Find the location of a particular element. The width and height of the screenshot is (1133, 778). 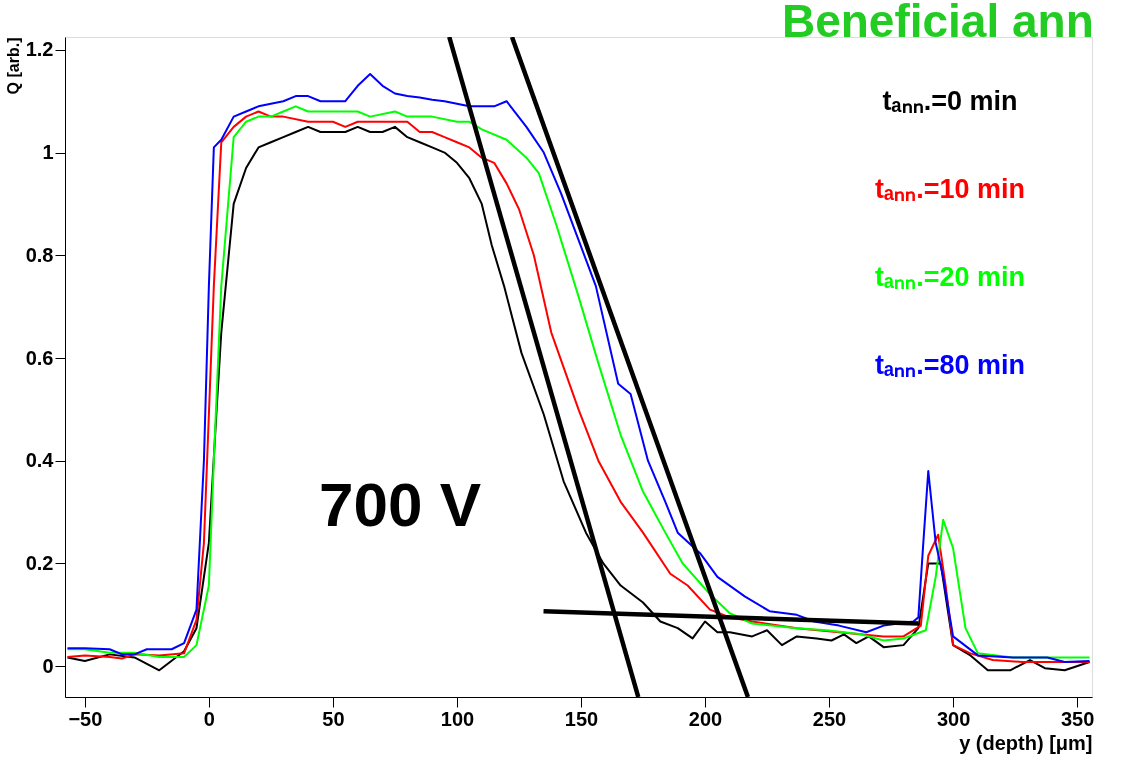

text: tₐₙₙ.=10 min is located at coordinates (950, 189).